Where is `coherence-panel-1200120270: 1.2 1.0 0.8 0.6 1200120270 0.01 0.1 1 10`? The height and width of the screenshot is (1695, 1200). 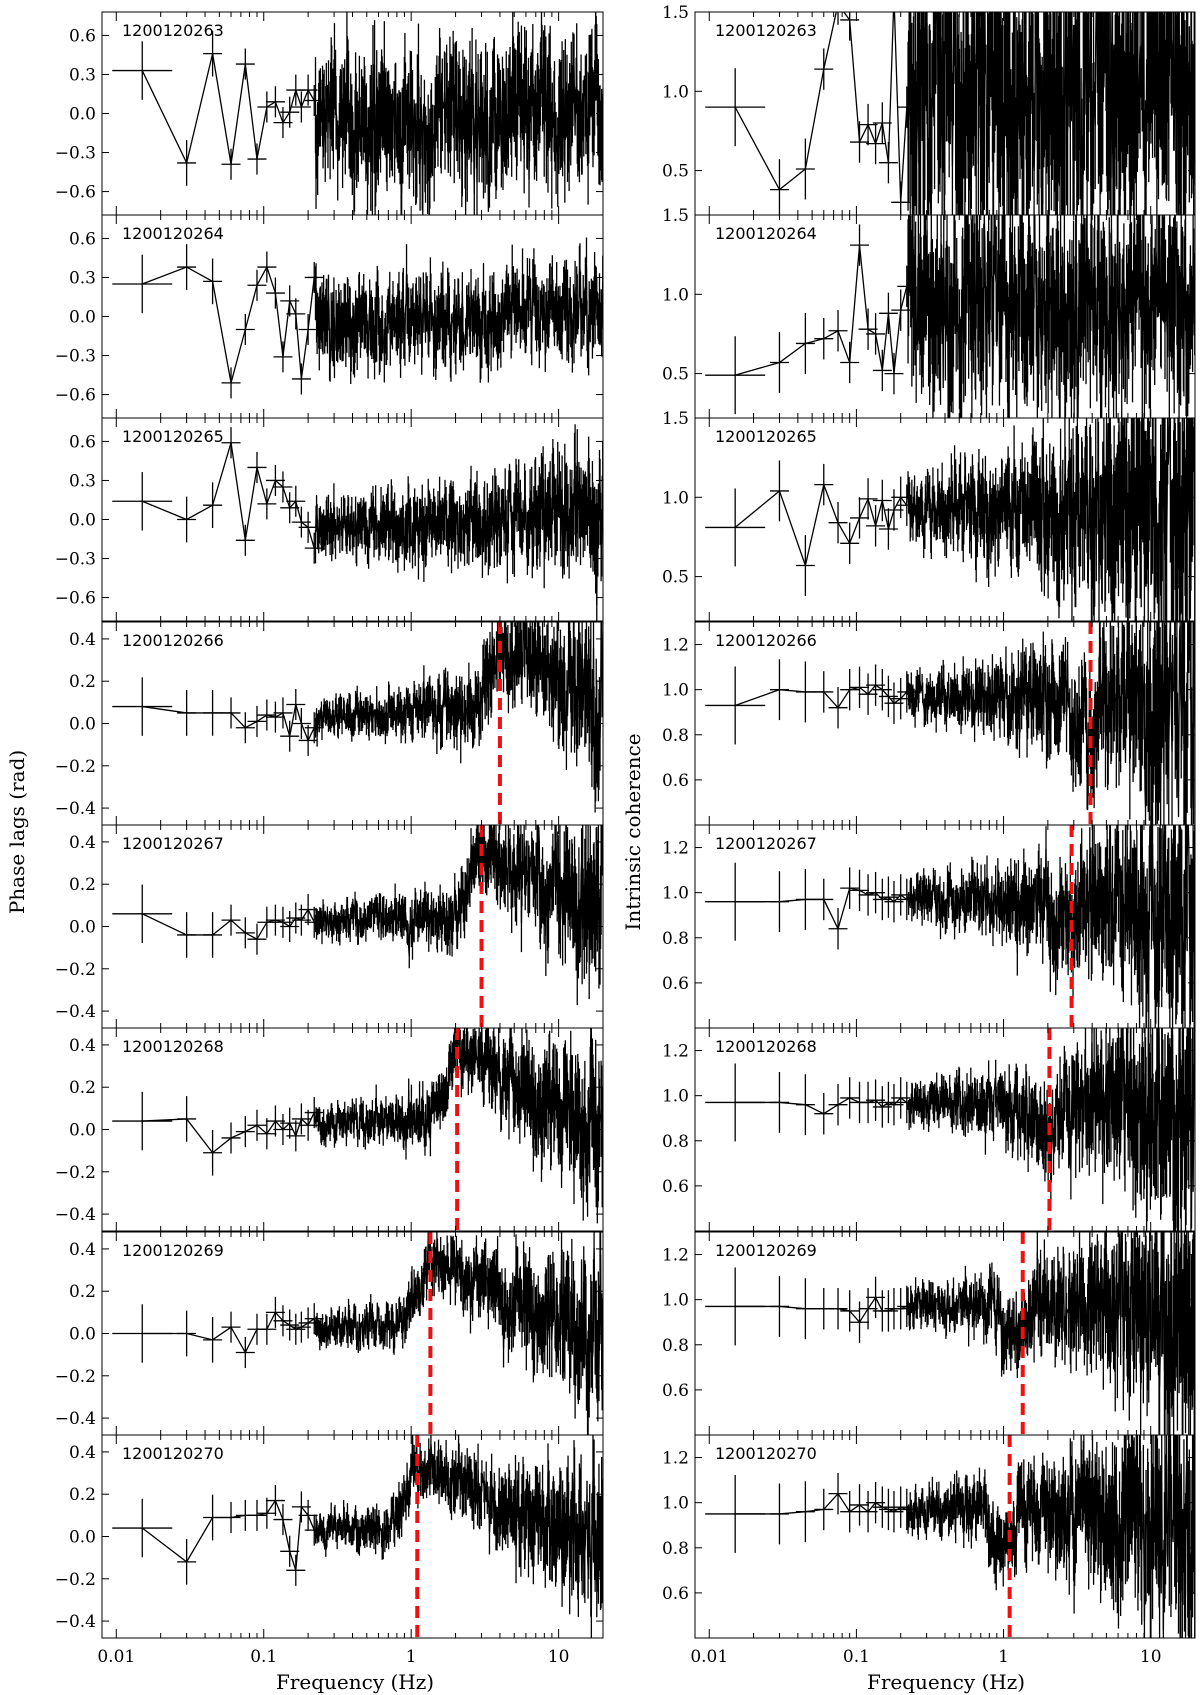
coherence-panel-1200120270: 1.2 1.0 0.8 0.6 1200120270 0.01 0.1 1 10 is located at coordinates (929, 1550).